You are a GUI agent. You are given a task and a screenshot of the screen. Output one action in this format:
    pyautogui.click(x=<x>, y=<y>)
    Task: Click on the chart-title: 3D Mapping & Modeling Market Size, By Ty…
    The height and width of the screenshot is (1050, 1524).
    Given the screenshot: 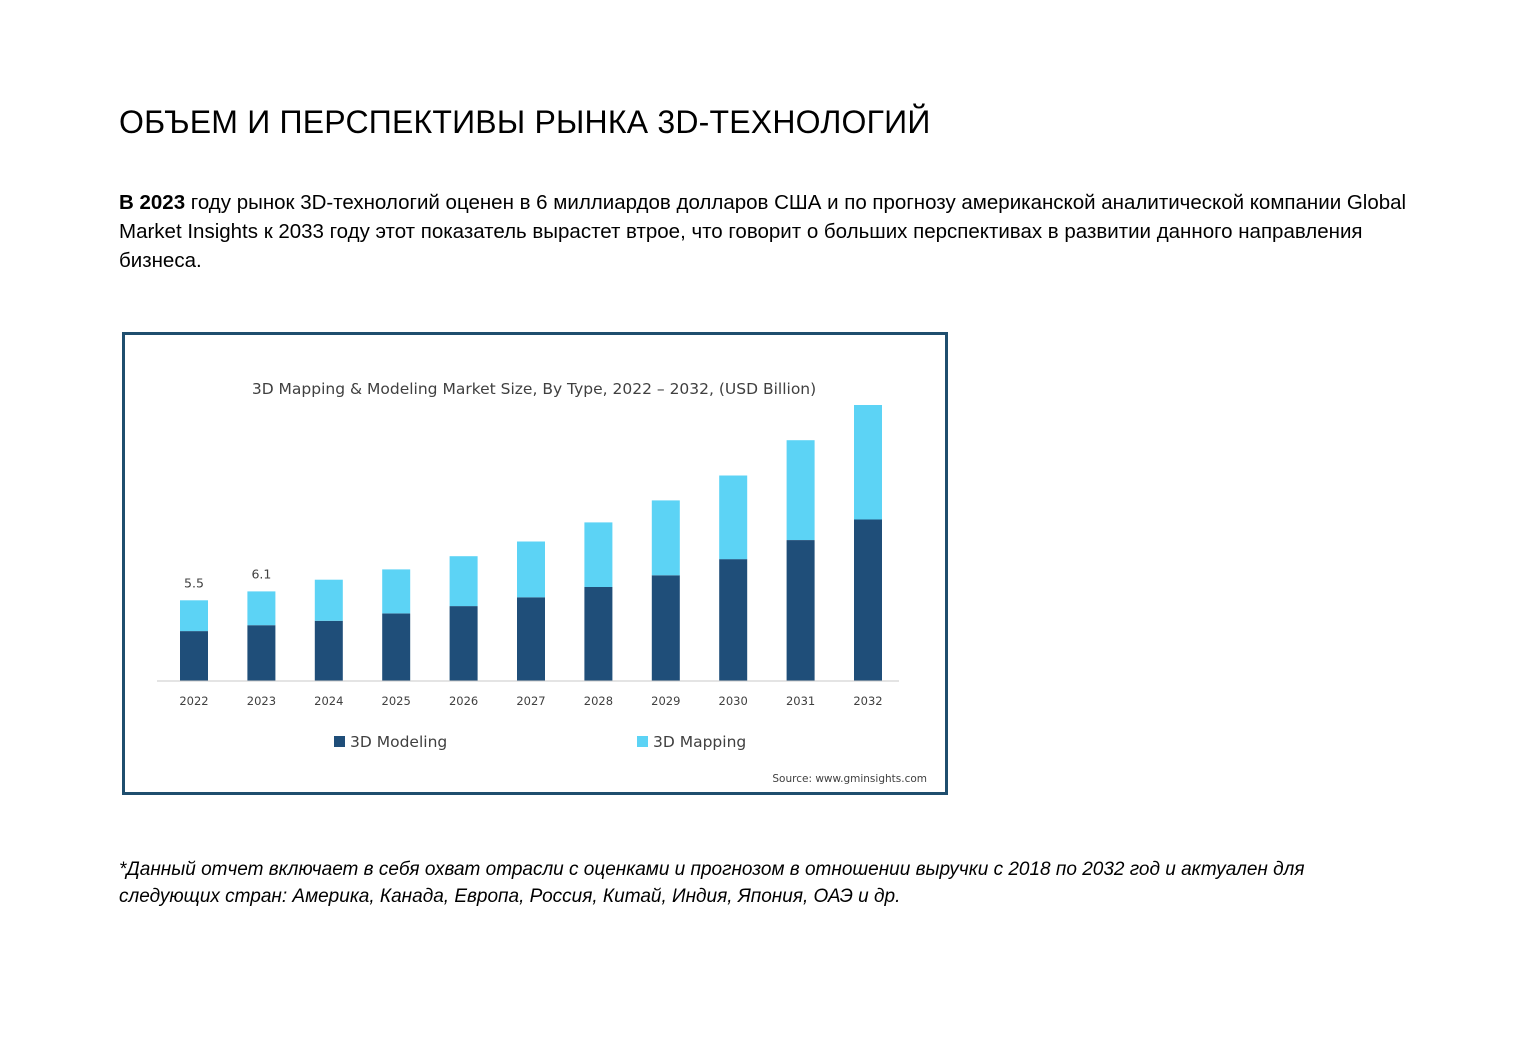 What is the action you would take?
    pyautogui.click(x=534, y=389)
    